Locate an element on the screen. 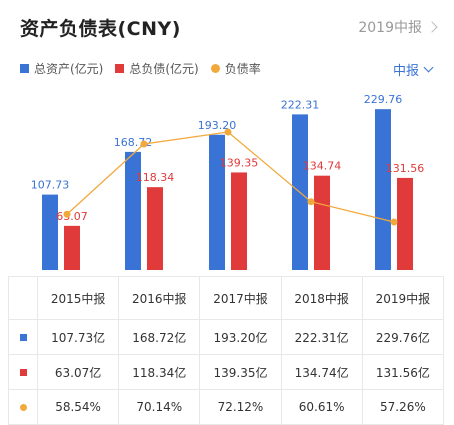 The height and width of the screenshot is (425, 454). assets-data-label: 229.76 is located at coordinates (383, 99).